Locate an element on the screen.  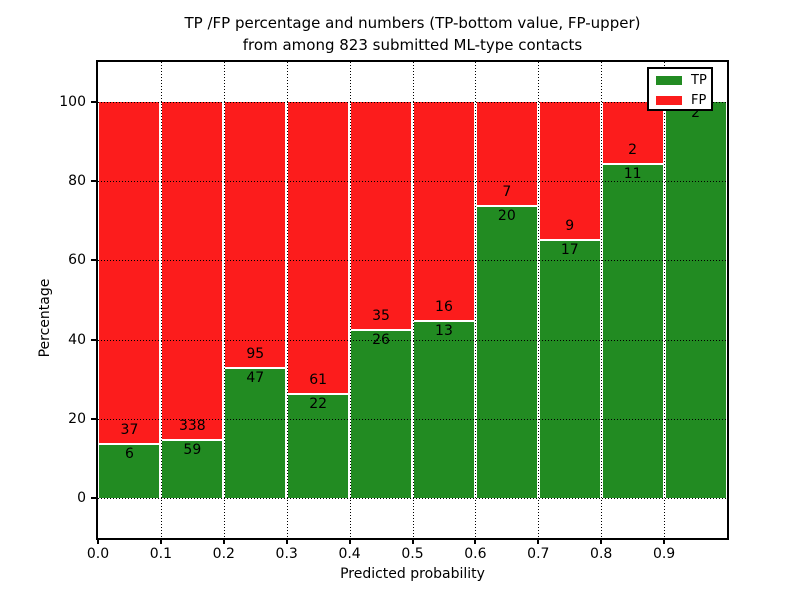
gridline-v-0.5 is located at coordinates (413, 300).